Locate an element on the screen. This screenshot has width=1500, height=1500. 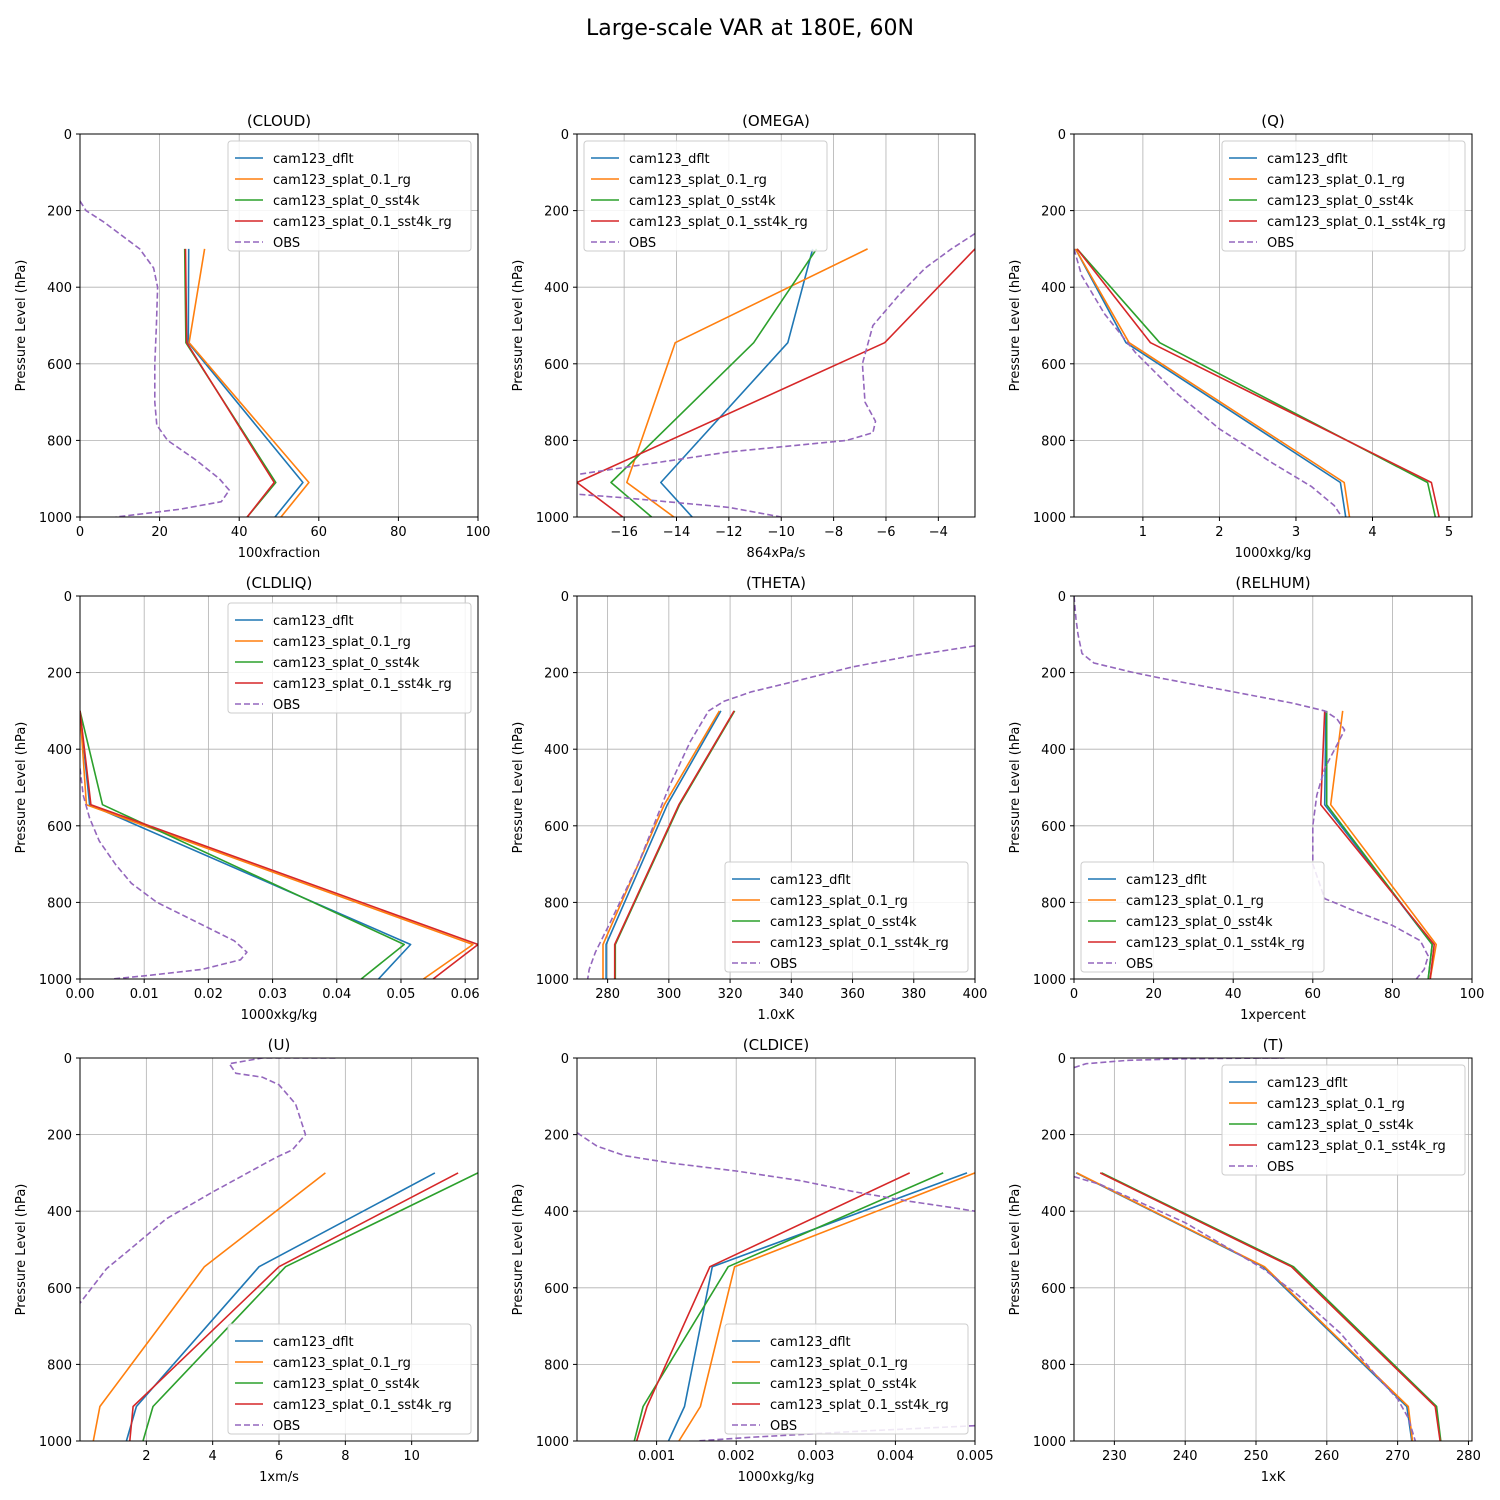
x-tick-label: 0.02 is located at coordinates (208, 994).